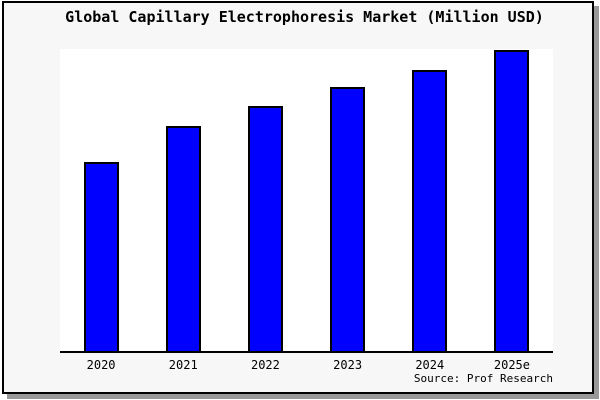 The image size is (600, 400). I want to click on bar-2023, so click(348, 219).